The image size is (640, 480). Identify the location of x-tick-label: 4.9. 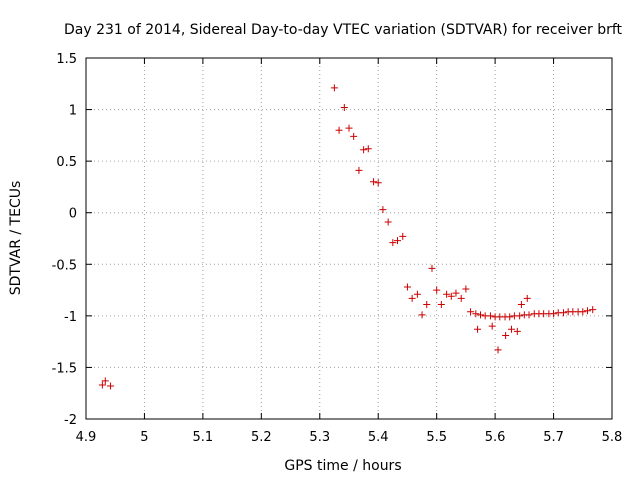
(86, 437).